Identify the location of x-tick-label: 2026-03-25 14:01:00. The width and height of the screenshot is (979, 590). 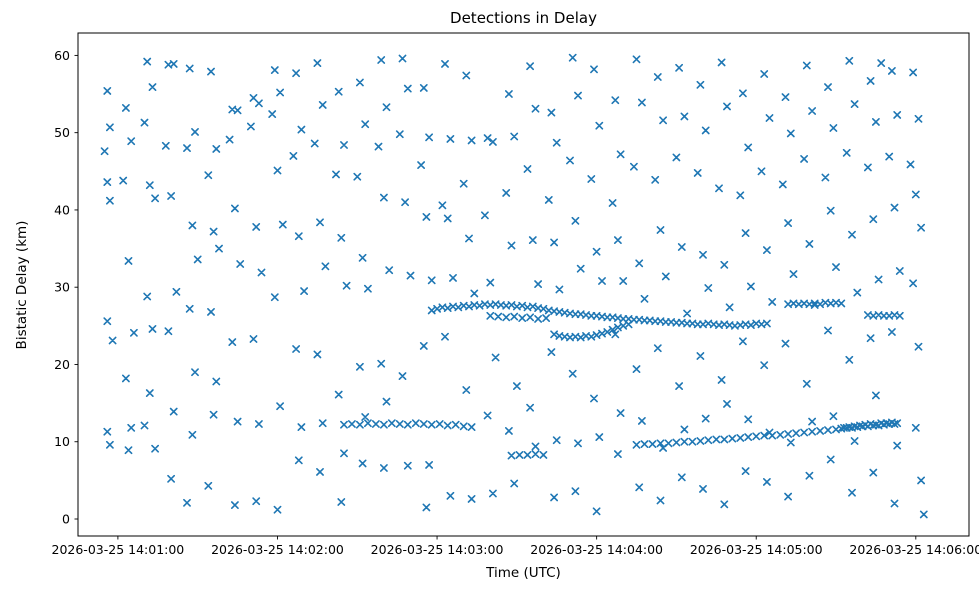
(118, 549).